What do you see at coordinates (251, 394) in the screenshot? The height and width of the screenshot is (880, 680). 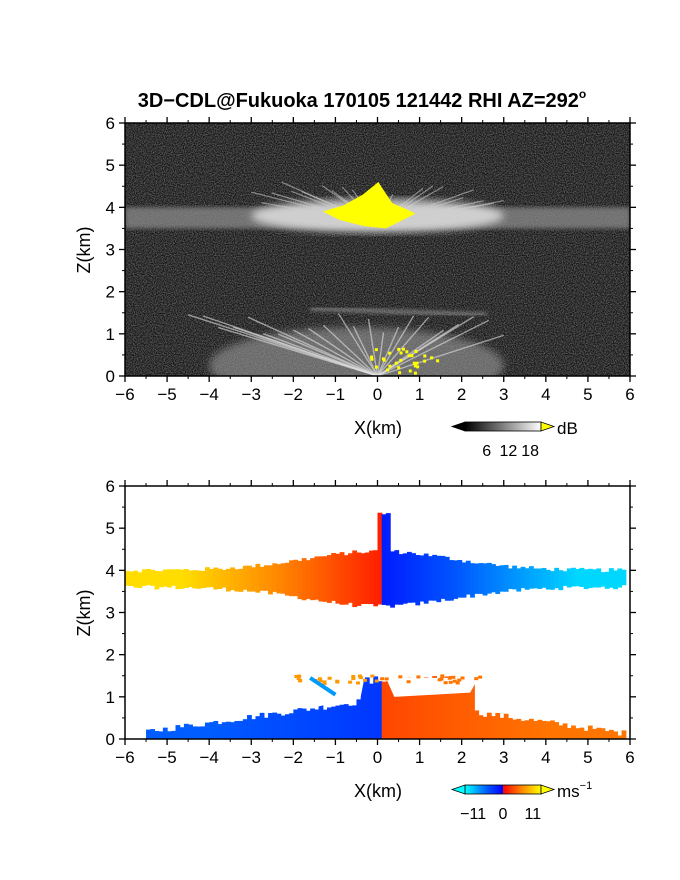 I see `reflectivity-xtick-label: −3` at bounding box center [251, 394].